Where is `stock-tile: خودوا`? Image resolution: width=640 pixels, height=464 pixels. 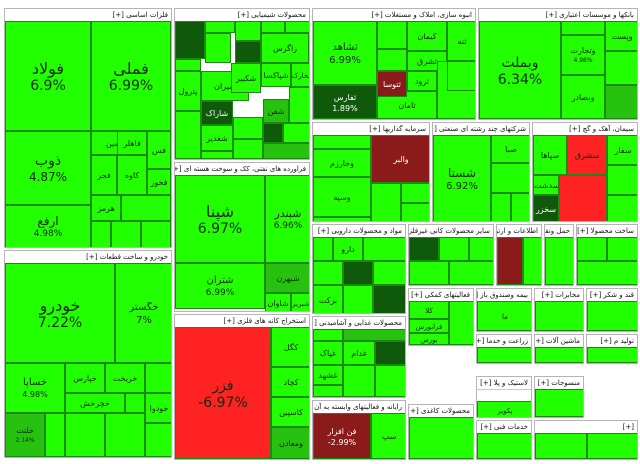 stock-tile: خودوا is located at coordinates (158, 408).